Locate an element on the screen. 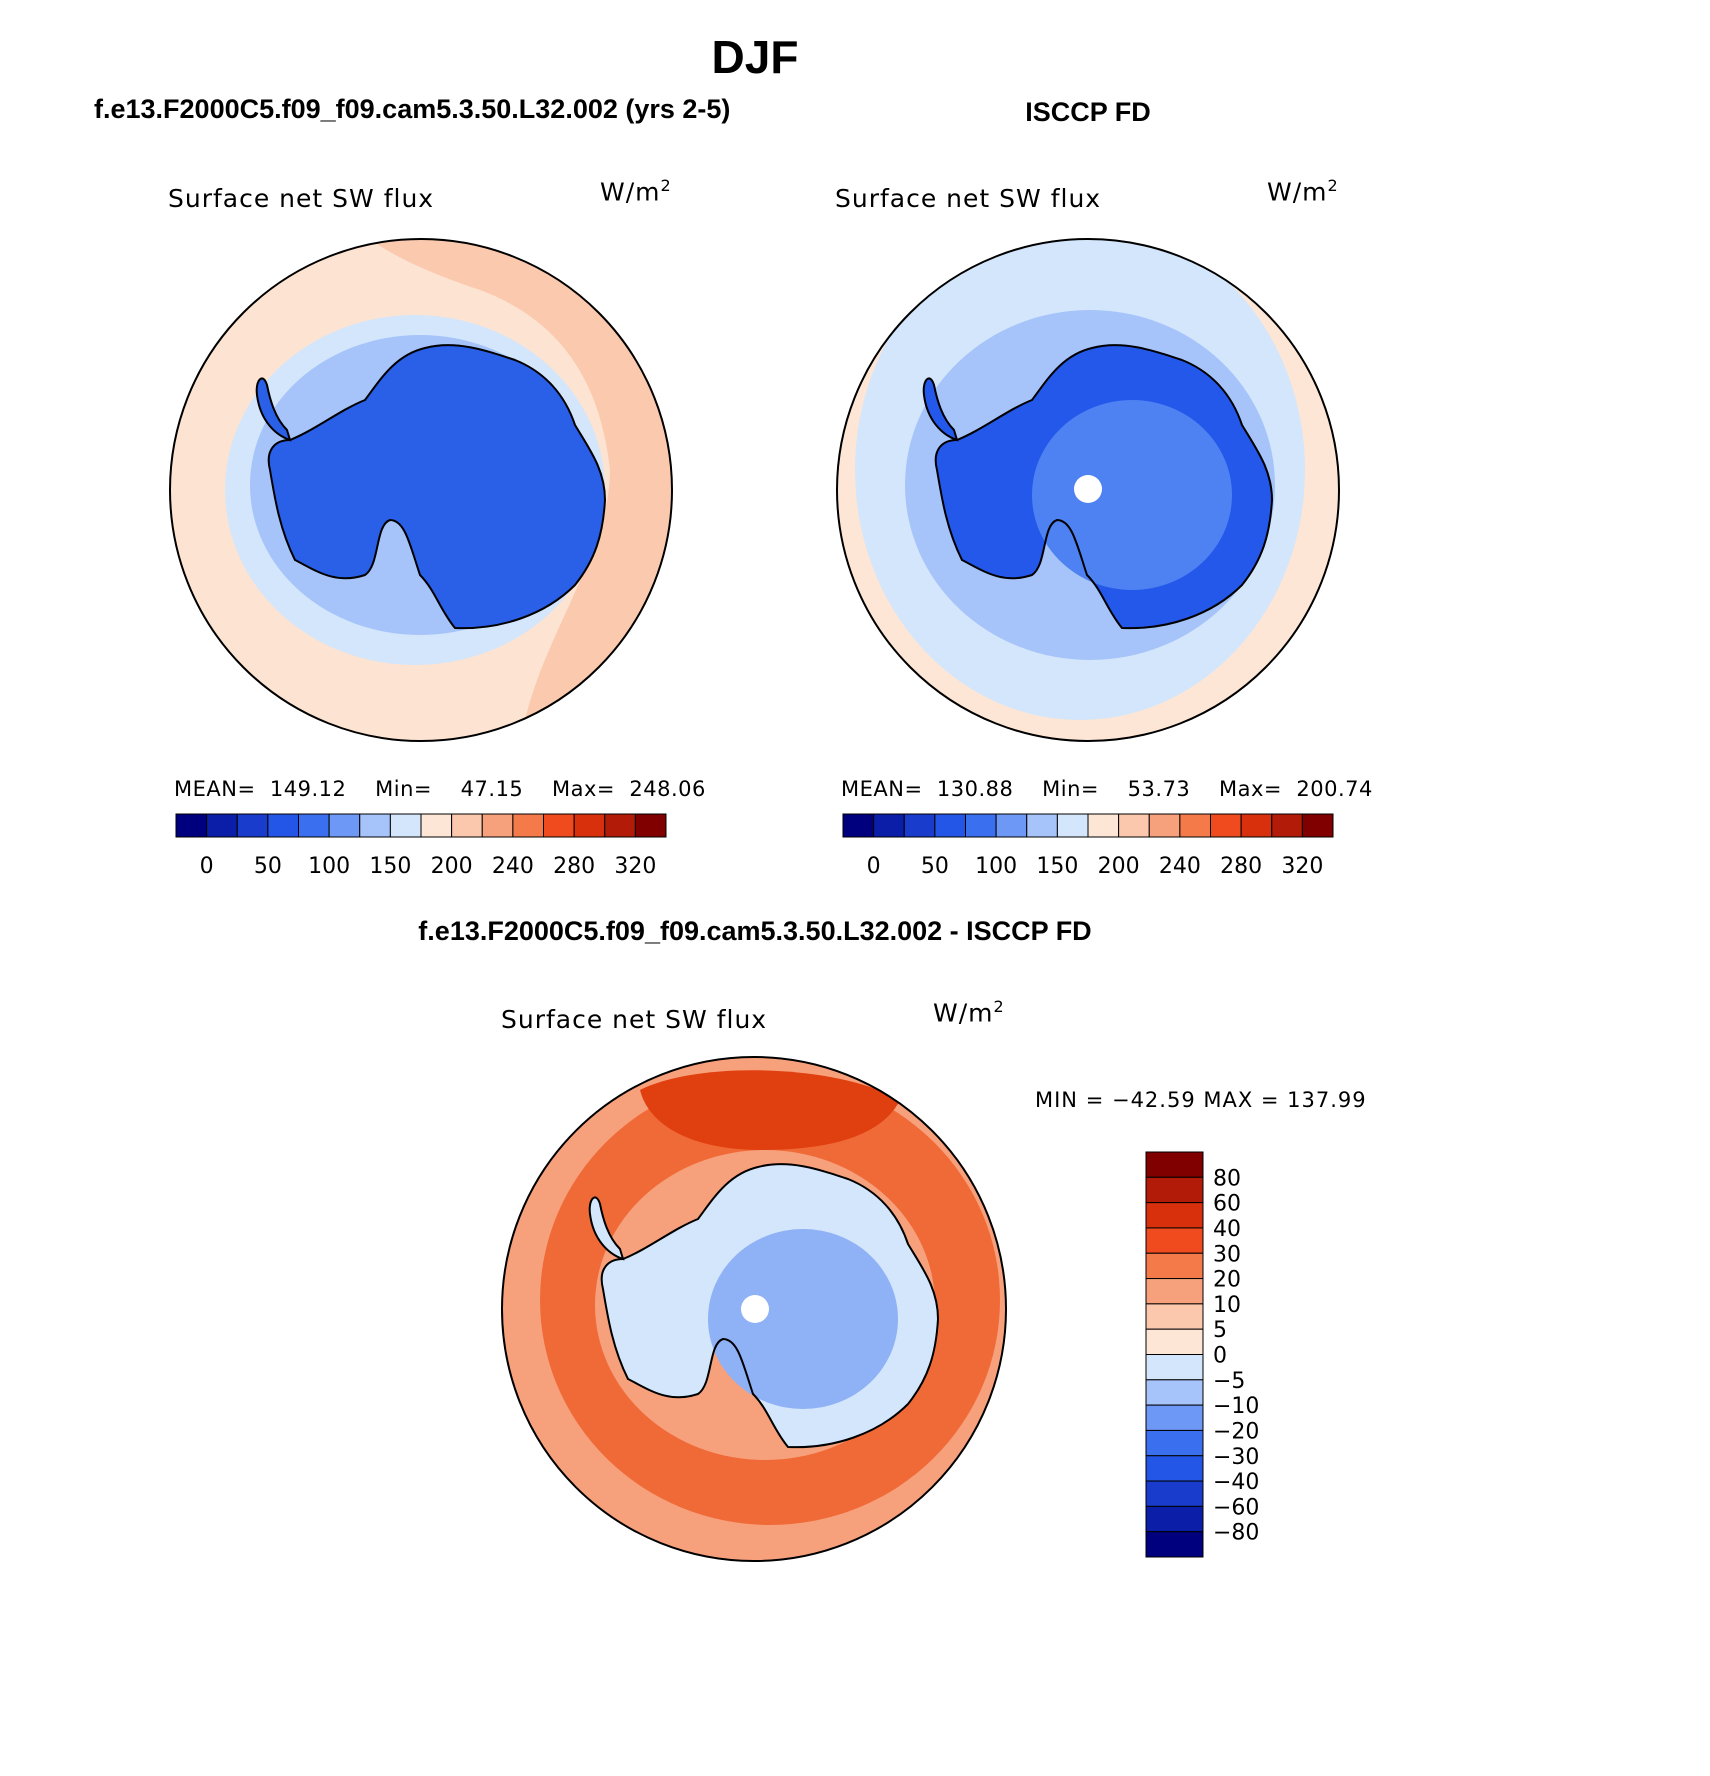 This screenshot has height=1776, width=1710. model-colorbar: 0 50 100 150 200 240 280 320 is located at coordinates (421, 846).